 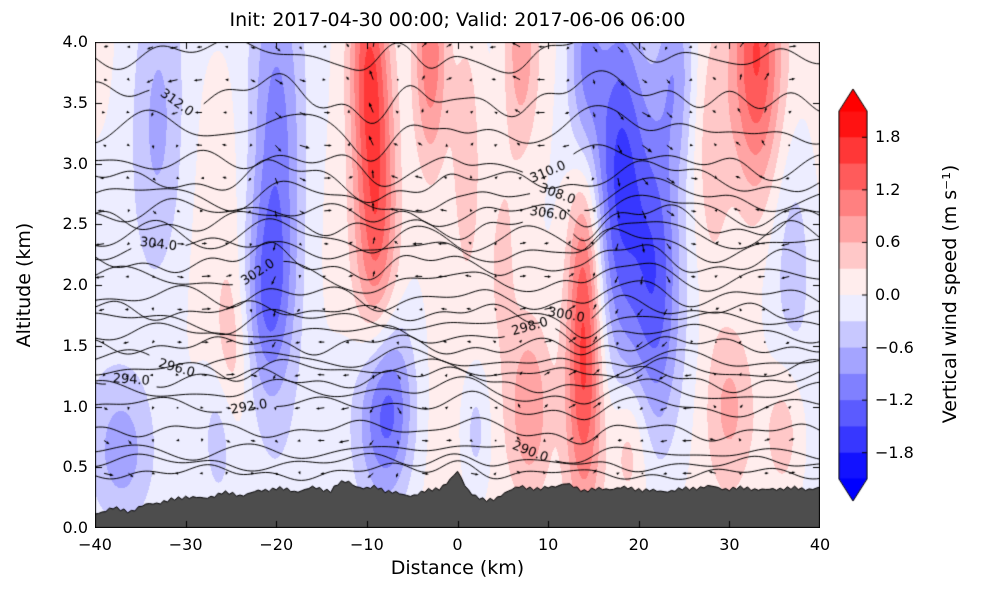 What do you see at coordinates (888, 137) in the screenshot?
I see `colorbar-tick-label: 1.8` at bounding box center [888, 137].